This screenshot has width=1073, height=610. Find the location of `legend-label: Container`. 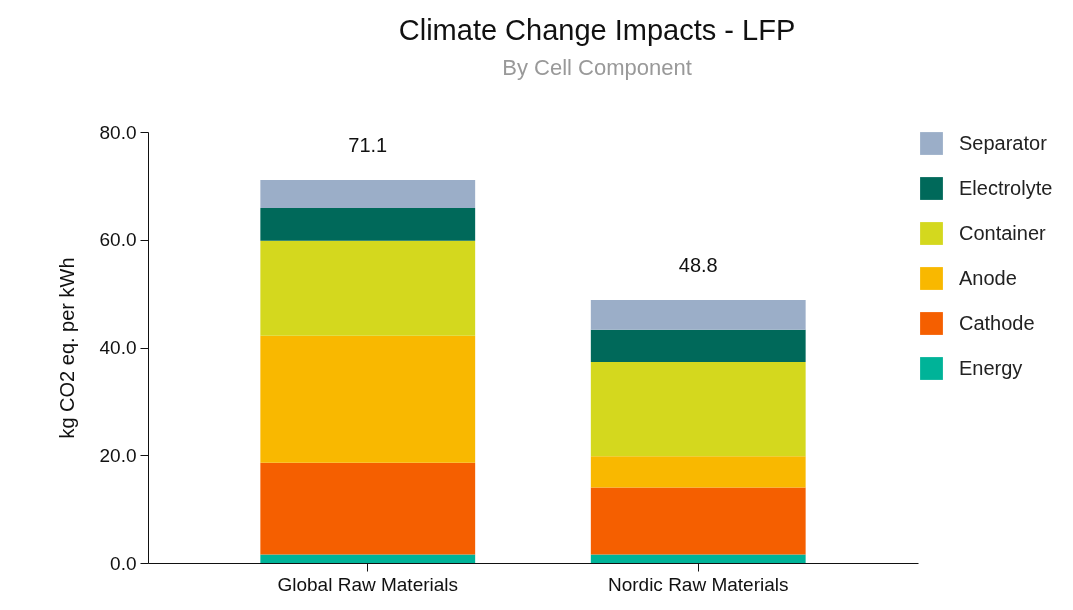

legend-label: Container is located at coordinates (1003, 232).